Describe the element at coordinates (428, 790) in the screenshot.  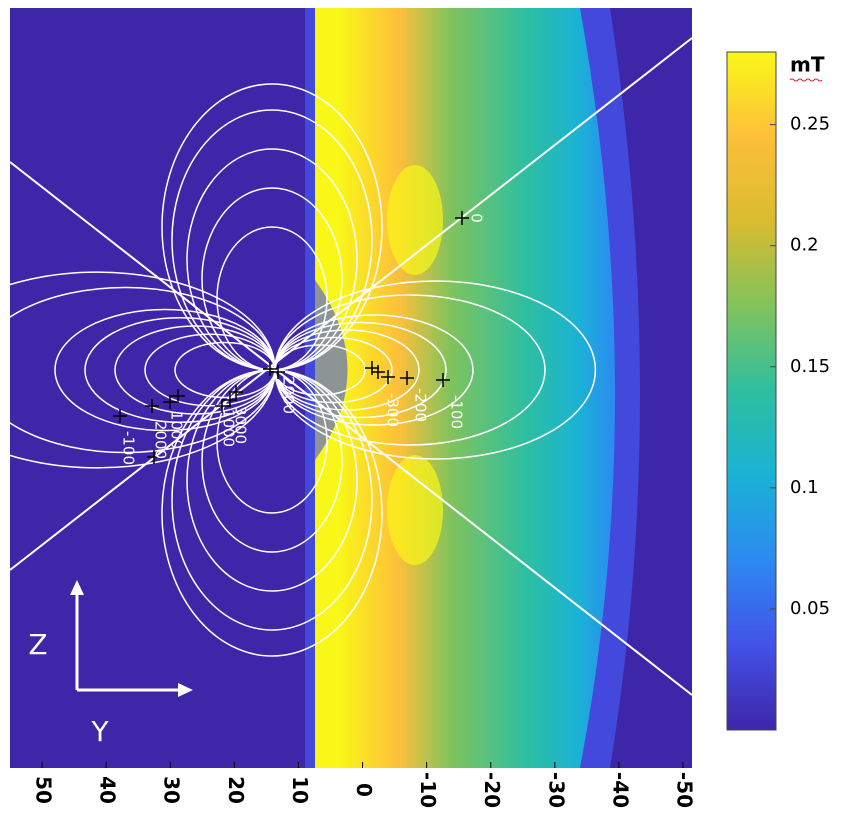
I see `x-tick-label: -10` at that location.